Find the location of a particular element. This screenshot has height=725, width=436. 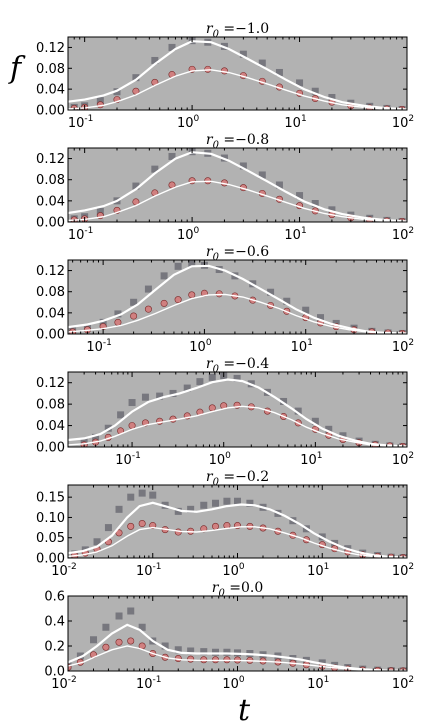

plot-marks is located at coordinates (237, 523).